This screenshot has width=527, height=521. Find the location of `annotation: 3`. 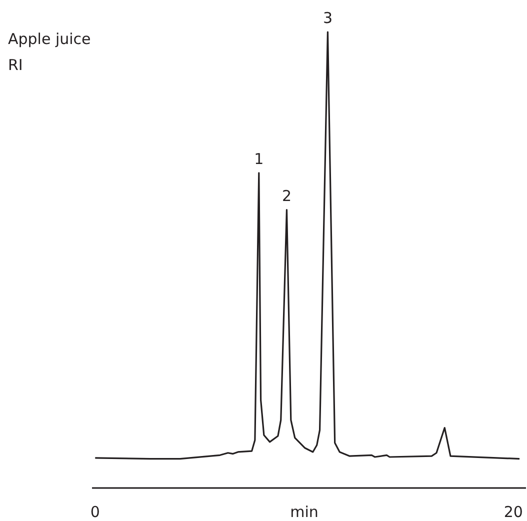

annotation: 3 is located at coordinates (327, 18).